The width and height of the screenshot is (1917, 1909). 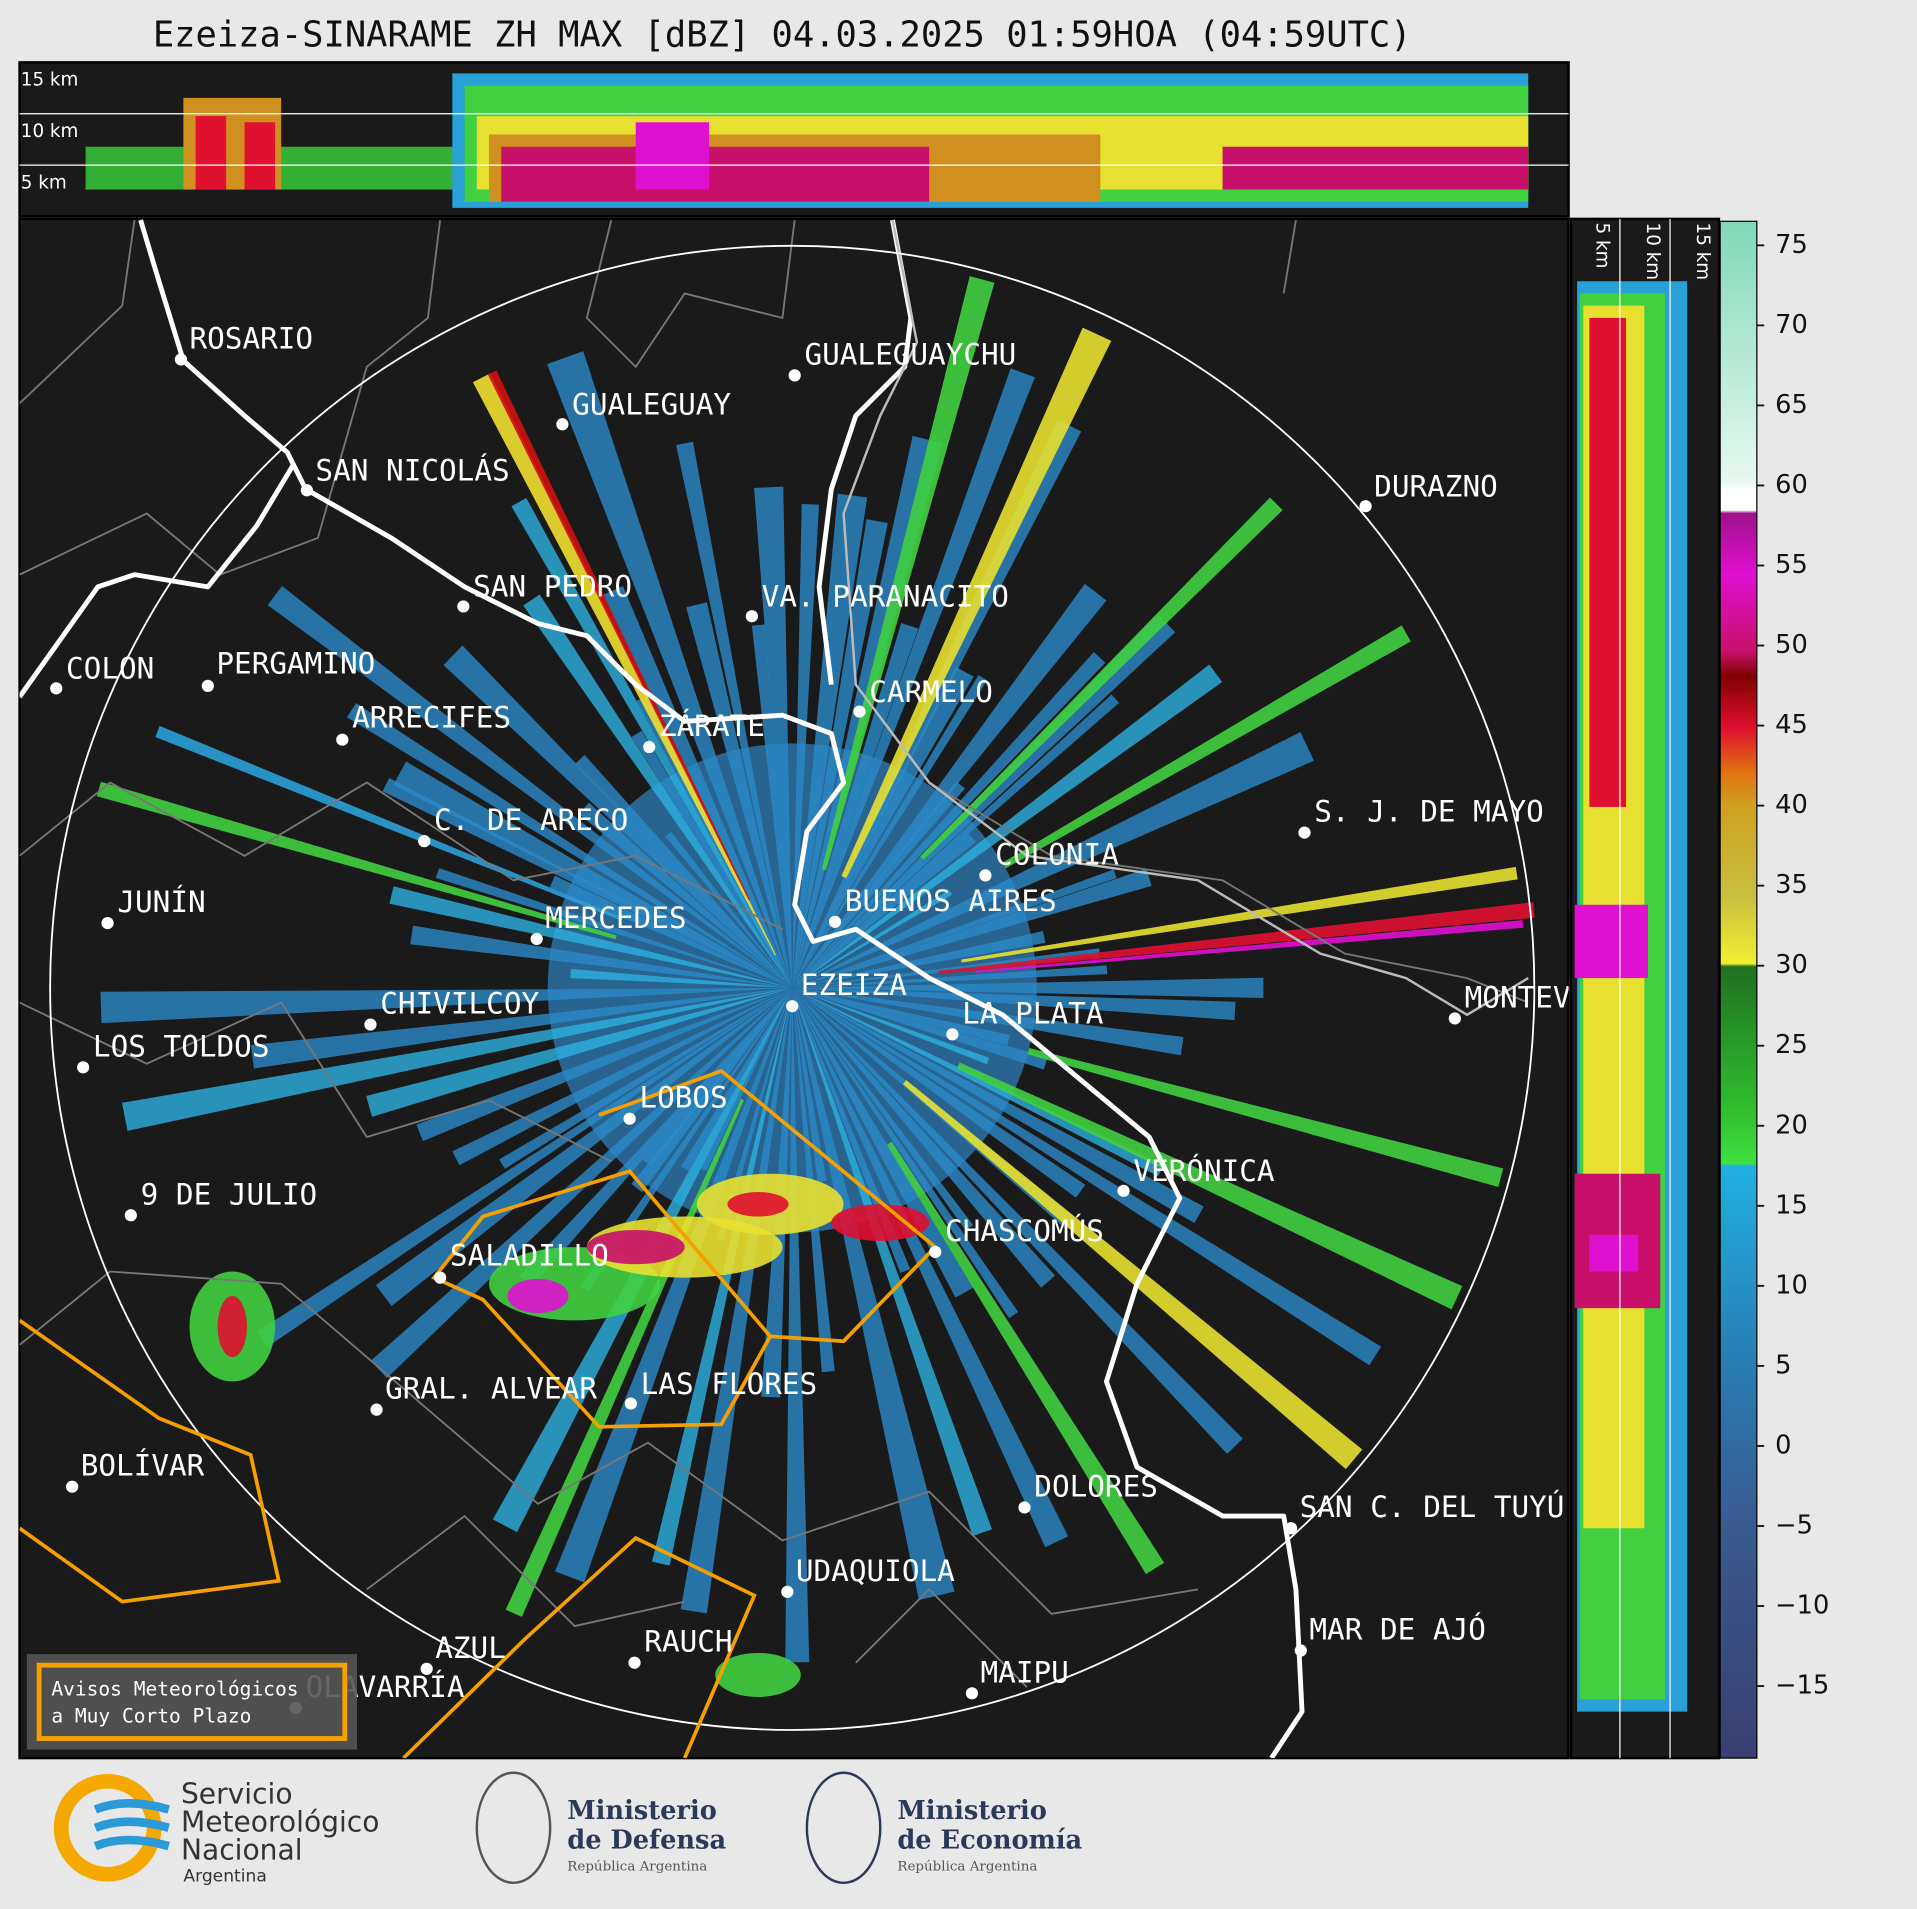 I want to click on colorbar-tick-label: 10, so click(x=1791, y=1285).